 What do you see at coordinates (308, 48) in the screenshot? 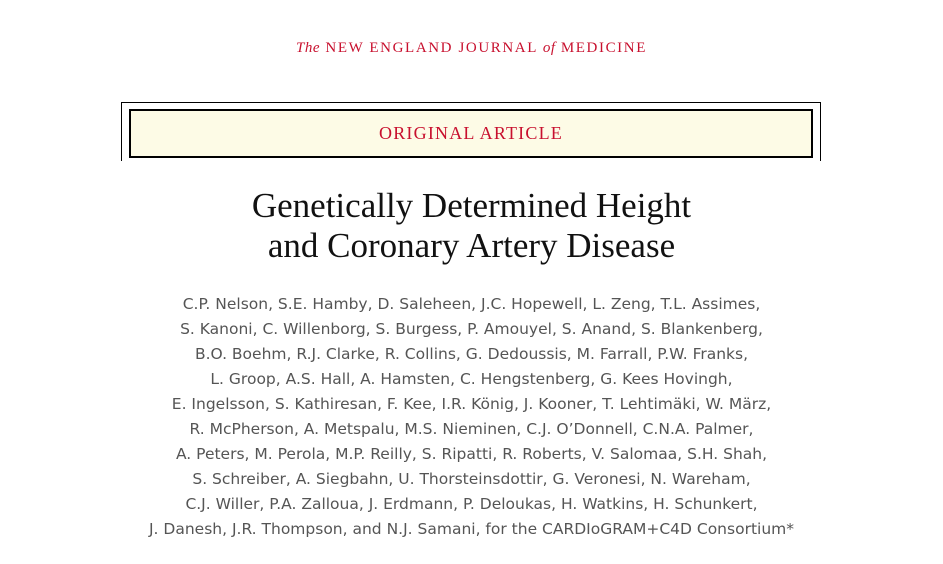
I see `journal-word: The` at bounding box center [308, 48].